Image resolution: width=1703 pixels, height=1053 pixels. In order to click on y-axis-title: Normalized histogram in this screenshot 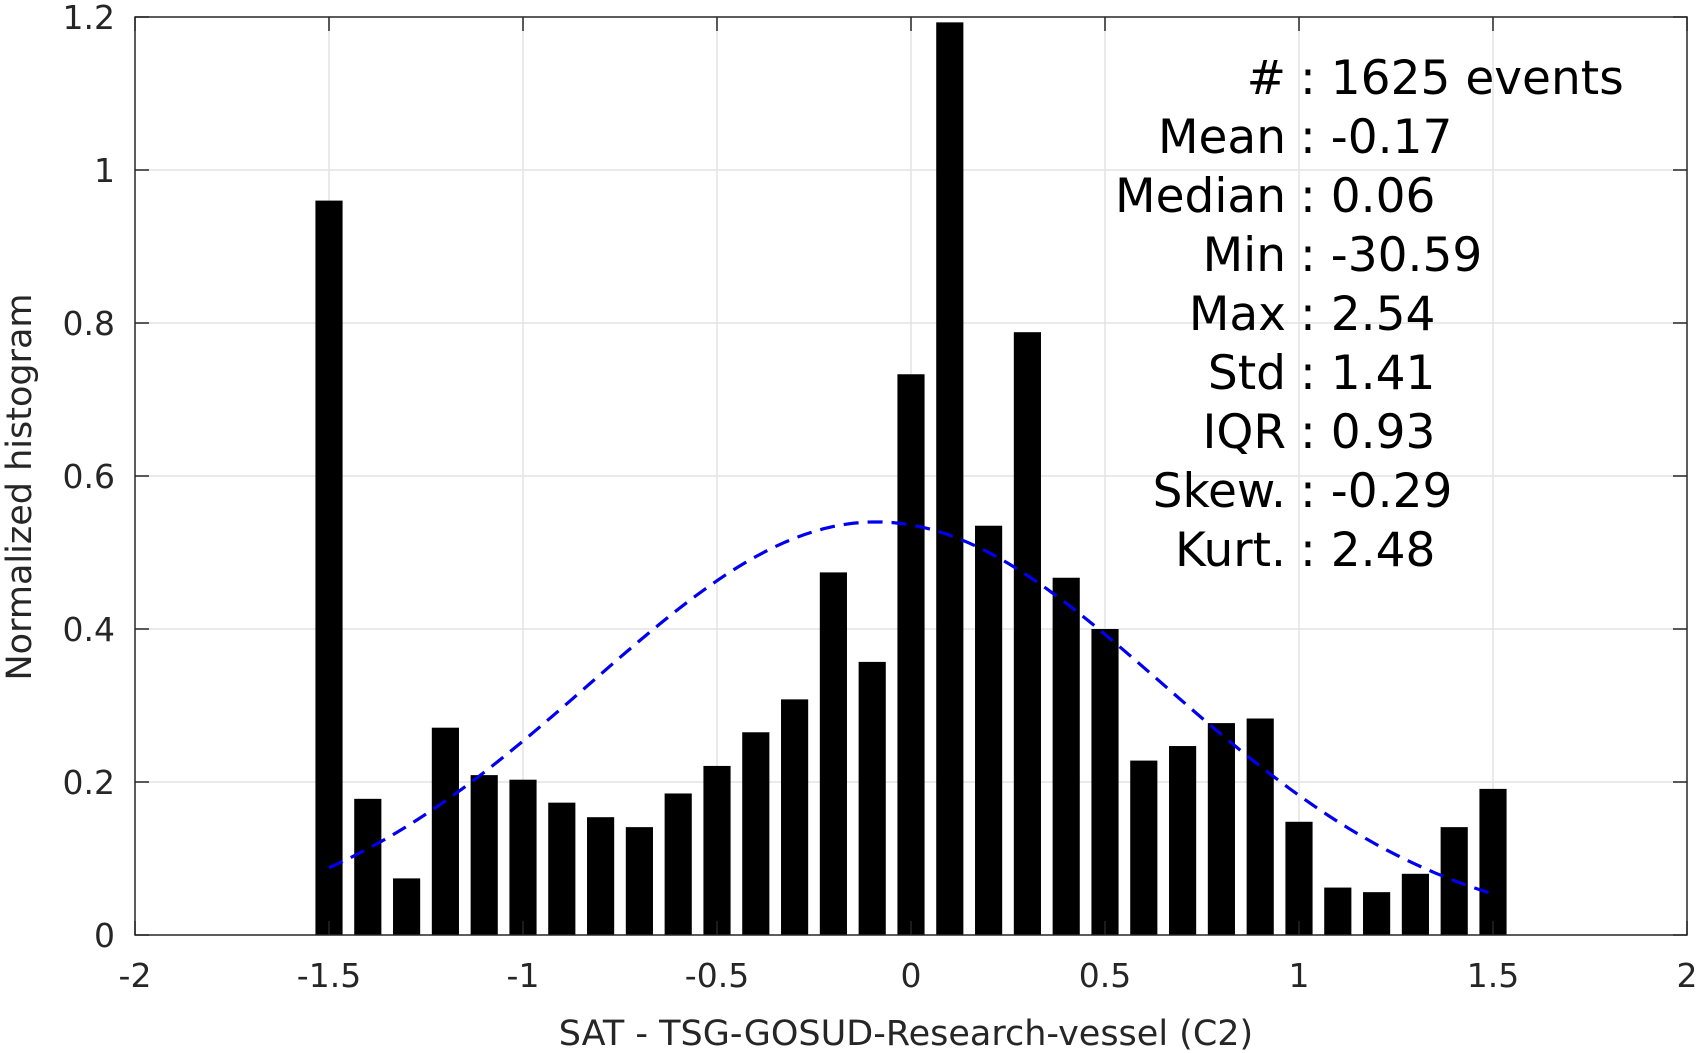, I will do `click(20, 486)`.